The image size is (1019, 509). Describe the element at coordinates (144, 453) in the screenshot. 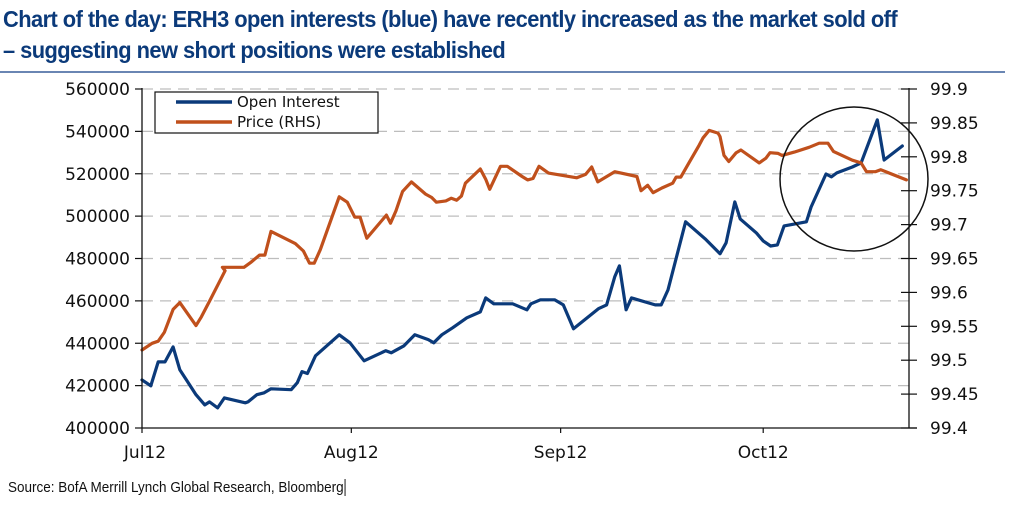

I see `x-tick-label: Jul12` at that location.